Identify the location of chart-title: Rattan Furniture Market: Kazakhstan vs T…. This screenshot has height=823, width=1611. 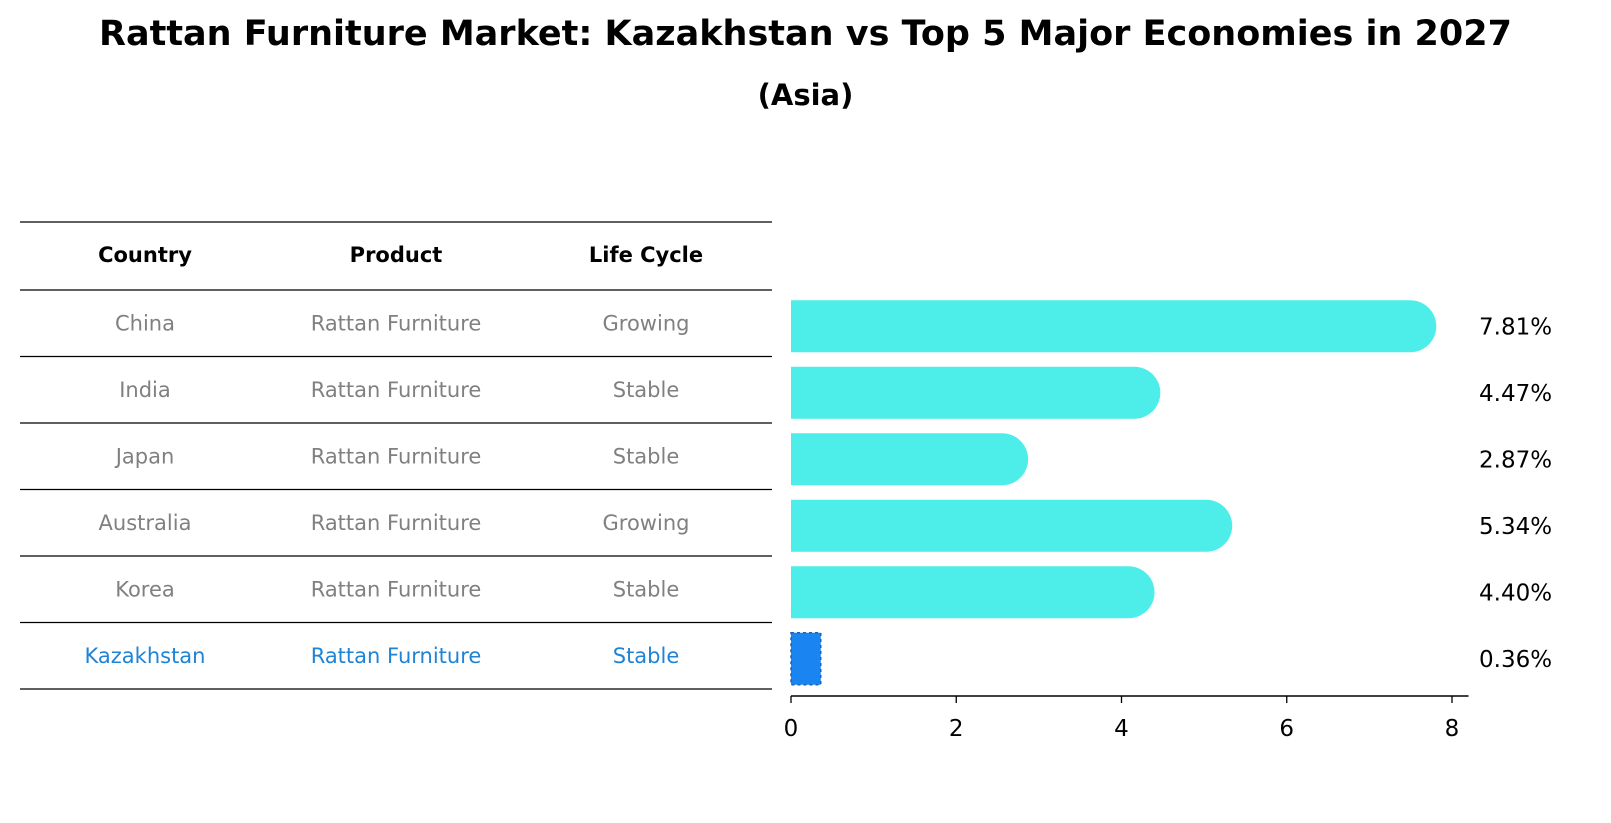
(805, 34).